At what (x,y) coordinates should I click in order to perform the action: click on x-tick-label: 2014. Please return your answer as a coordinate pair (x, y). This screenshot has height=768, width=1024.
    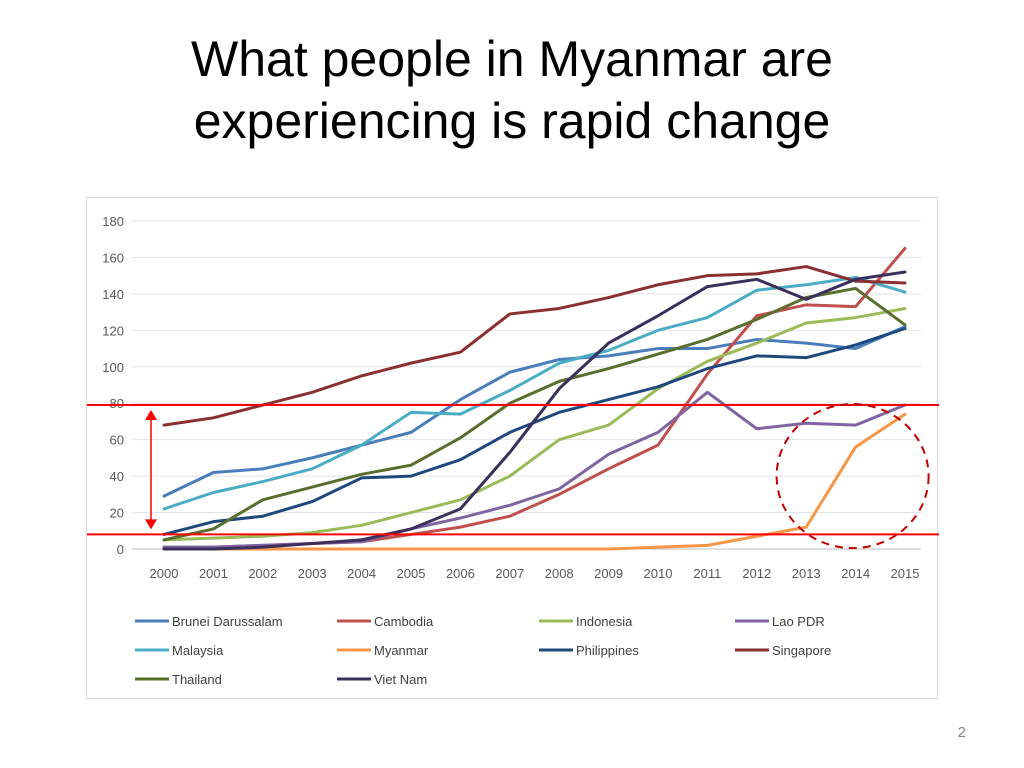
    Looking at the image, I should click on (855, 573).